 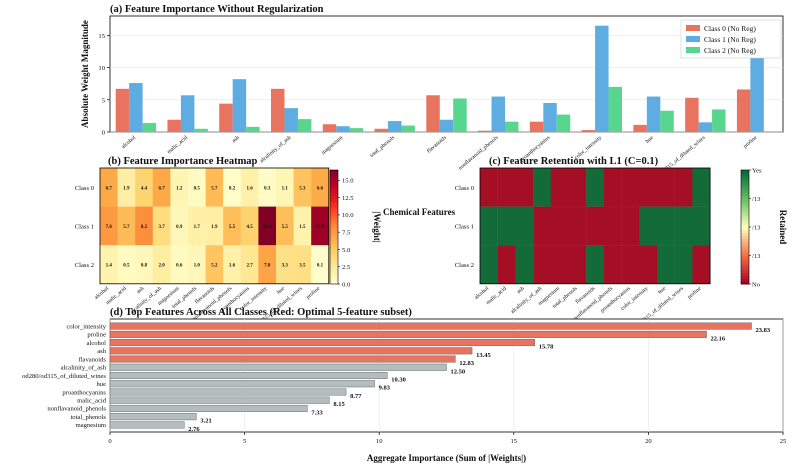 I want to click on panel-d-xtick-label: 0, so click(x=110, y=441).